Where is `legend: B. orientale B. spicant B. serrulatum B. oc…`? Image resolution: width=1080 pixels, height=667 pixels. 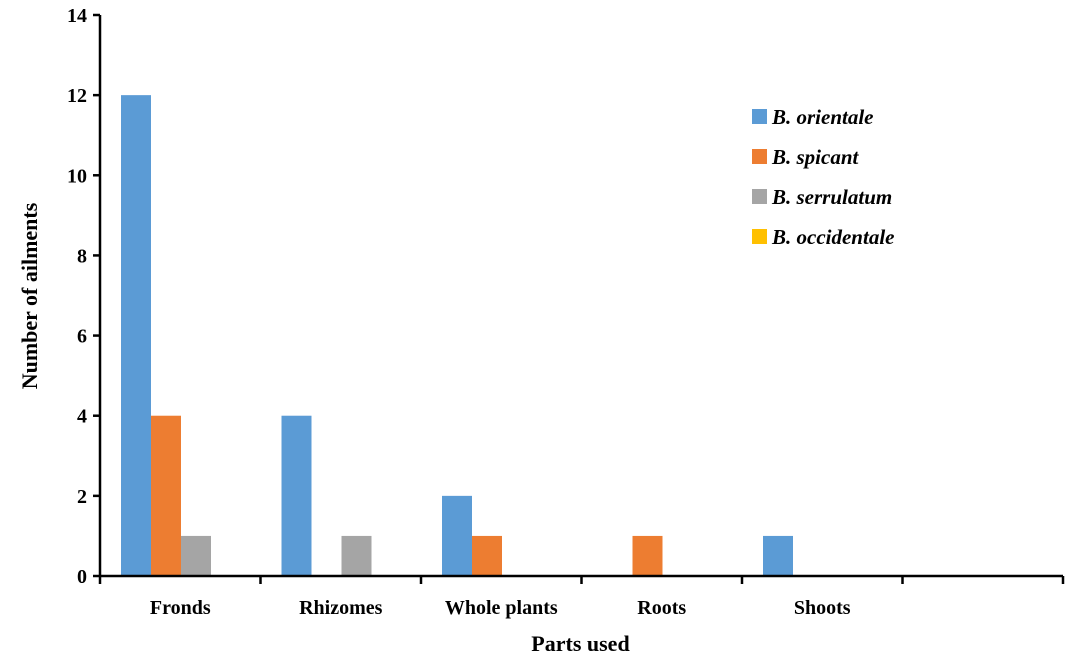 legend: B. orientale B. spicant B. serrulatum B. oc… is located at coordinates (823, 177).